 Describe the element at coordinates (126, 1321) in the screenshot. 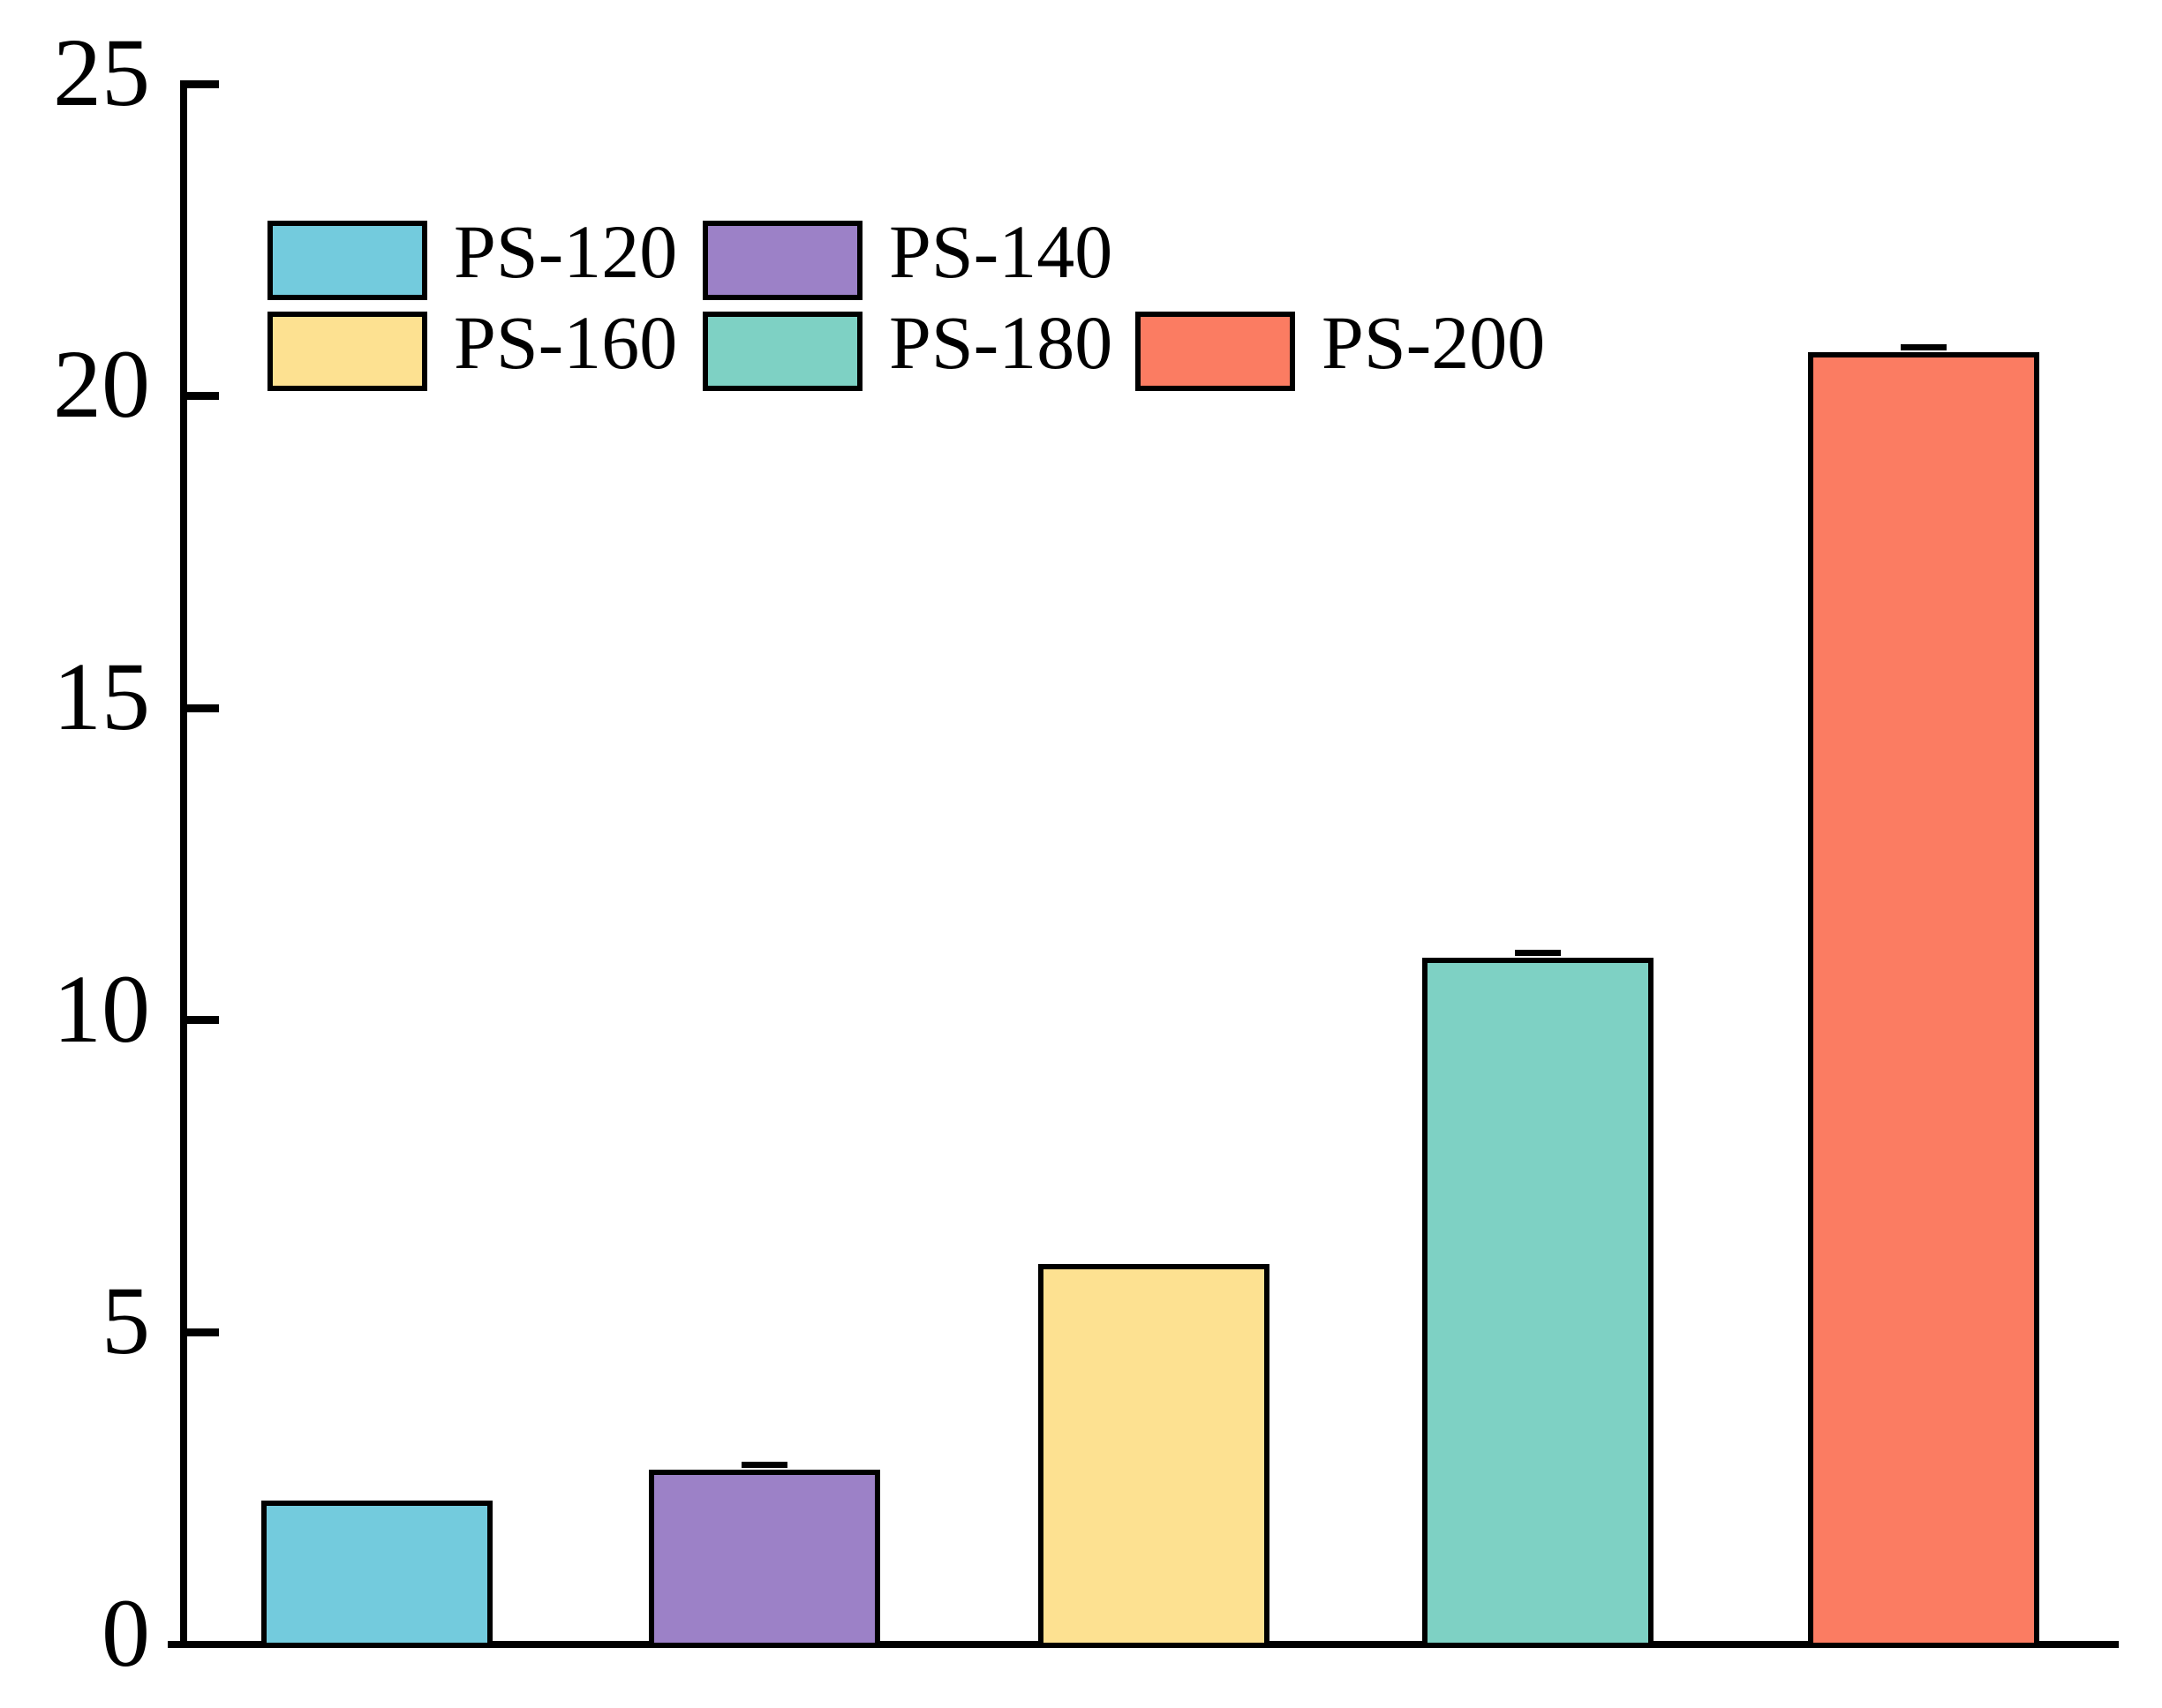

I see `y-tick-label: 5` at that location.